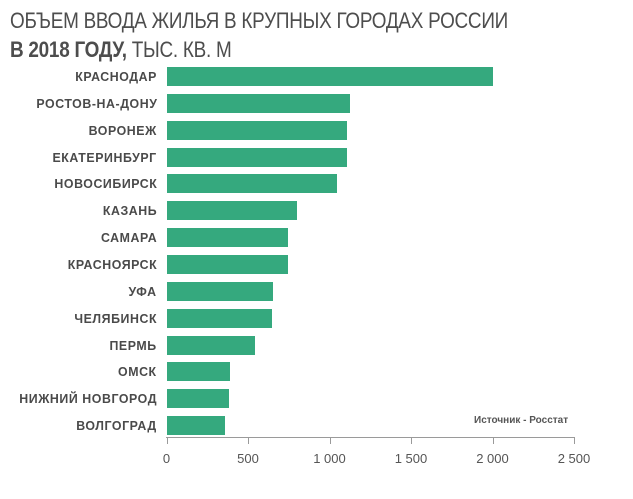  I want to click on bar-row: ЕКАТЕРИНБУРГ, so click(316, 157).